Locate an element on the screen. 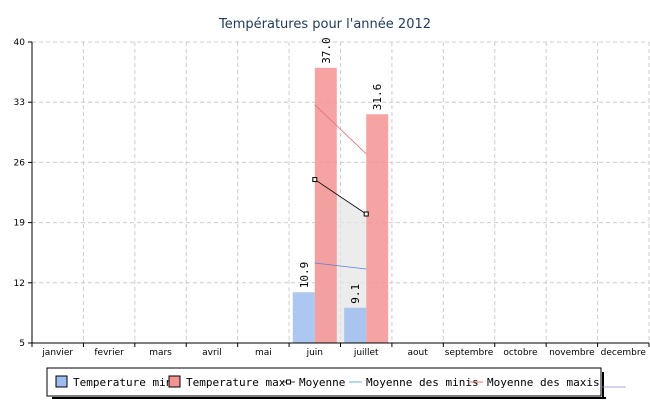 This screenshot has width=650, height=400. x-tick-label: avril is located at coordinates (212, 353).